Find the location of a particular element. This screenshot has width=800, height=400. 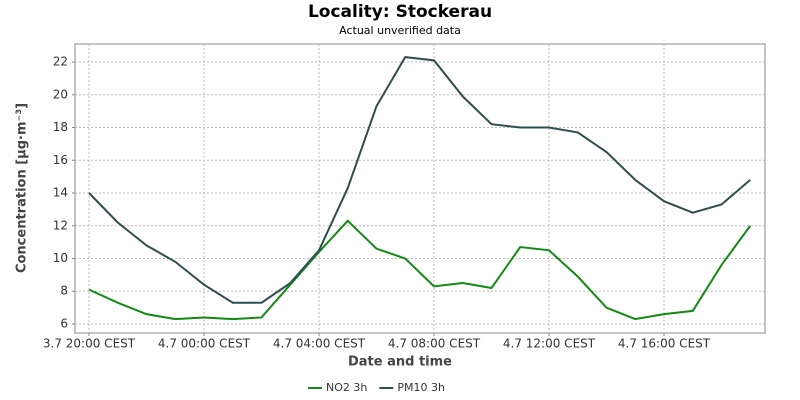

x-tick-label: 4.7 12:00 CEST is located at coordinates (549, 344).